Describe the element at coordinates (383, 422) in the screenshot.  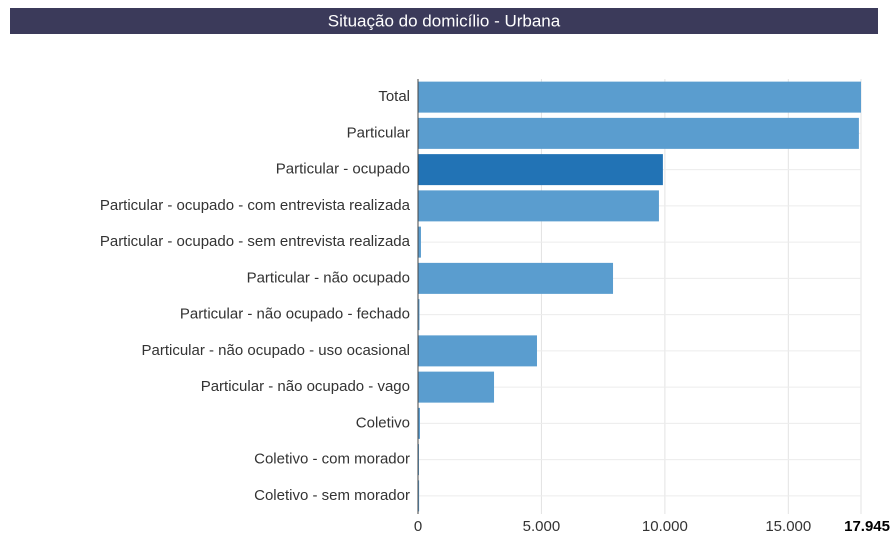
I see `y-tick-label: Coletivo` at that location.